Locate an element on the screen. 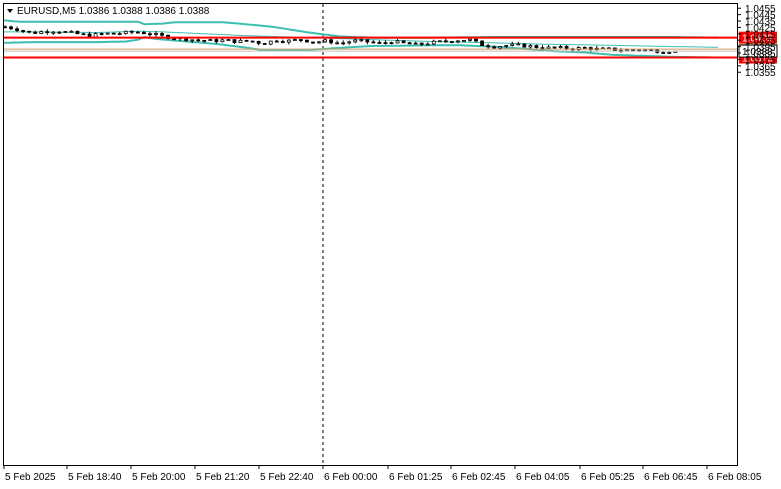 The width and height of the screenshot is (781, 489). y-tick-label: 1.0425 is located at coordinates (760, 28).